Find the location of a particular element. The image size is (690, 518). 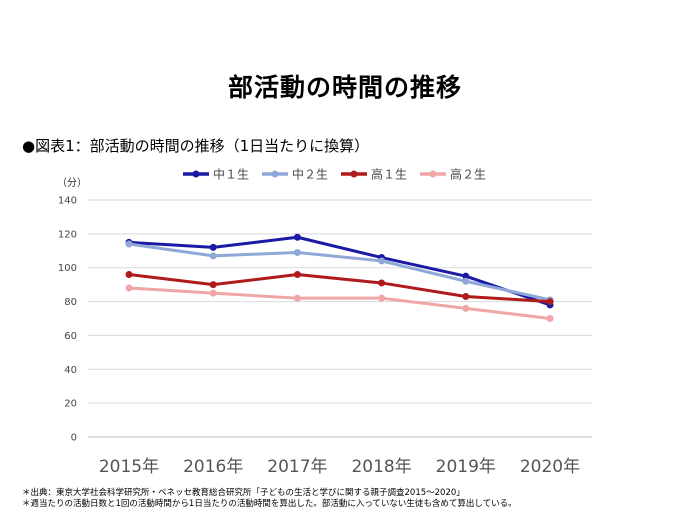

legend: 中１生 中２生 高１生 高２生 is located at coordinates (334, 174).